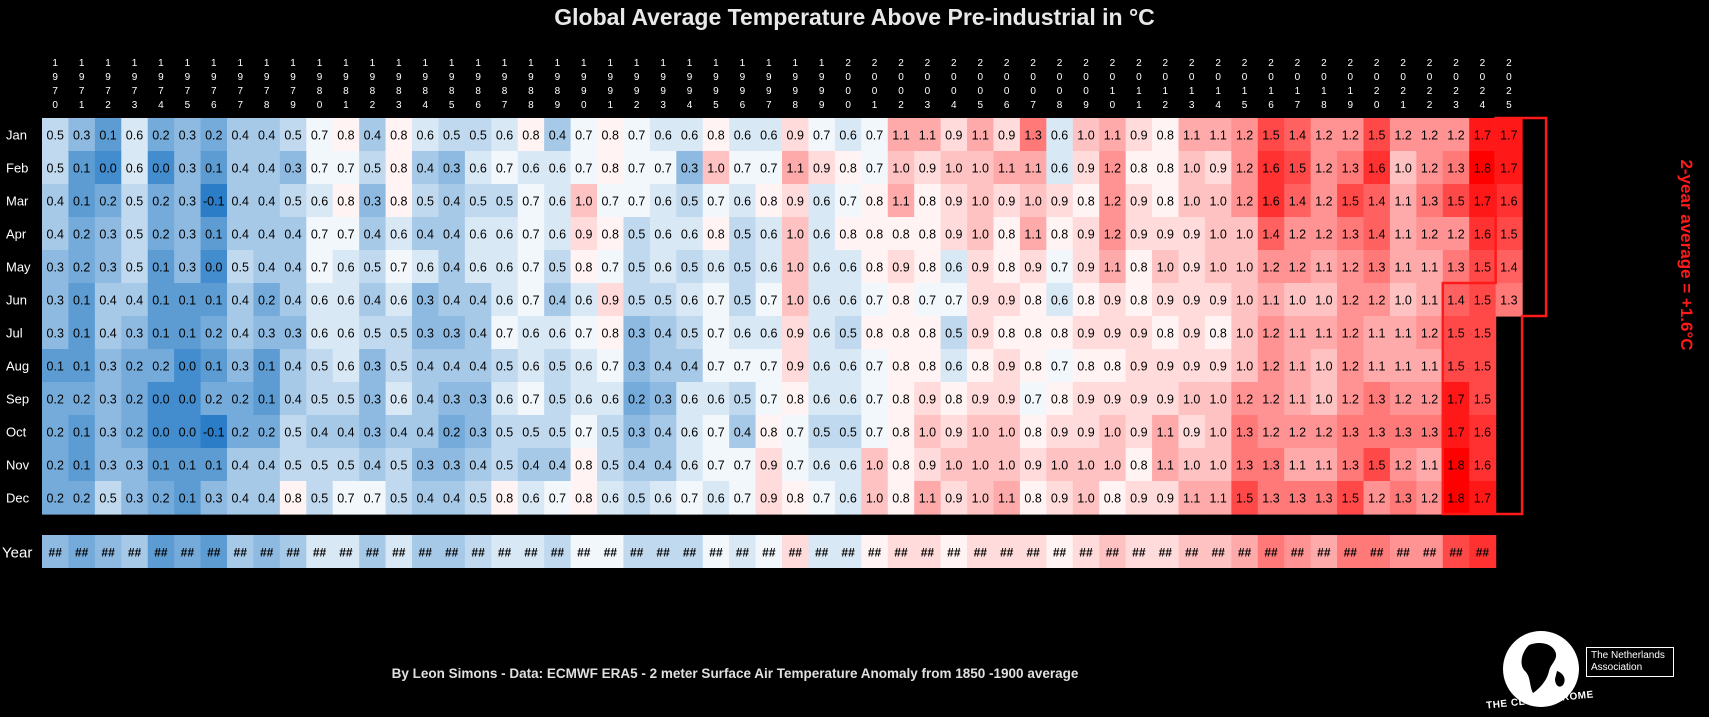  I want to click on cell-value: 1.8, so click(1482, 169).